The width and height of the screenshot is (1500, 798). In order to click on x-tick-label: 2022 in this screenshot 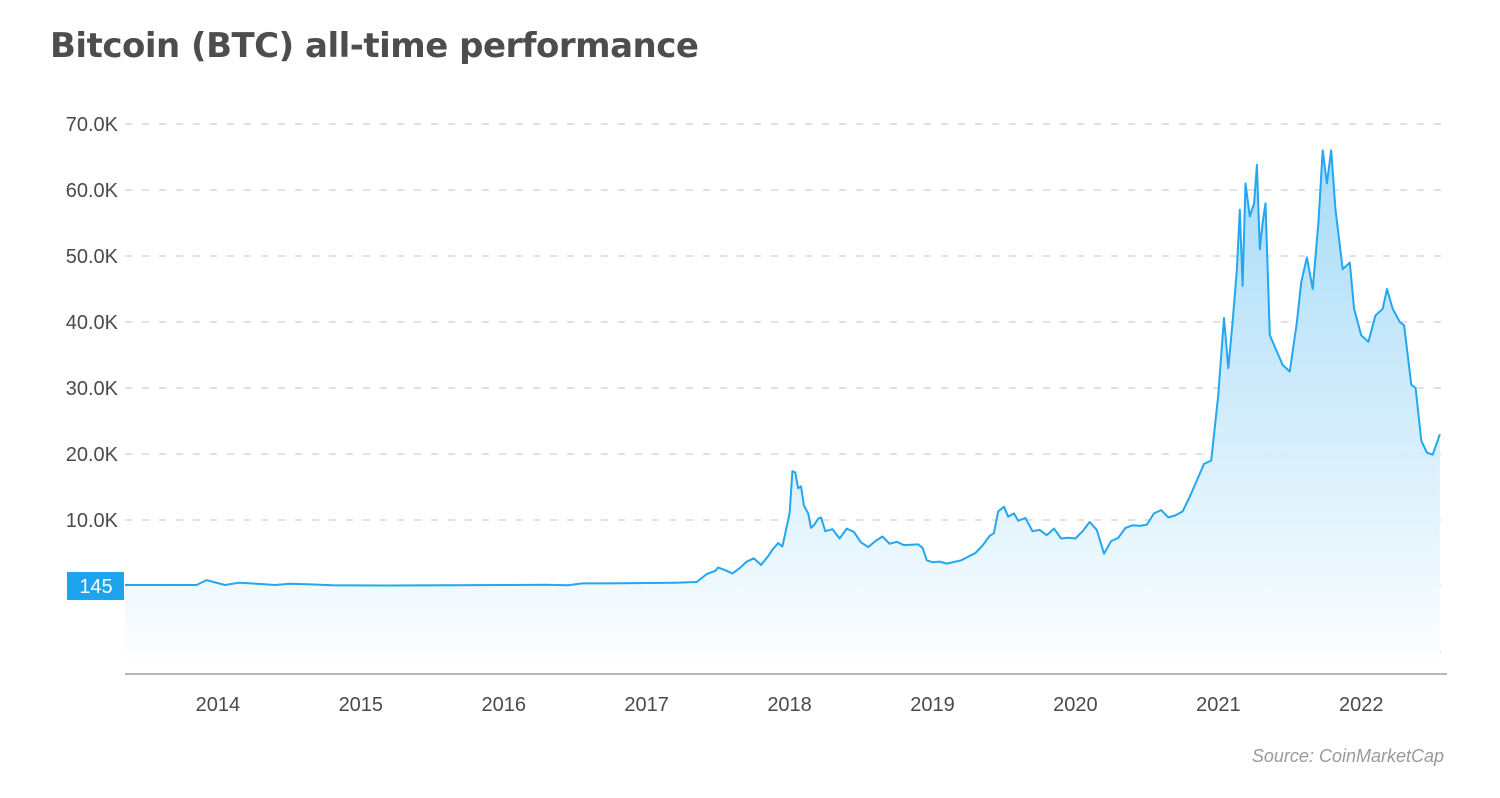, I will do `click(1361, 705)`.